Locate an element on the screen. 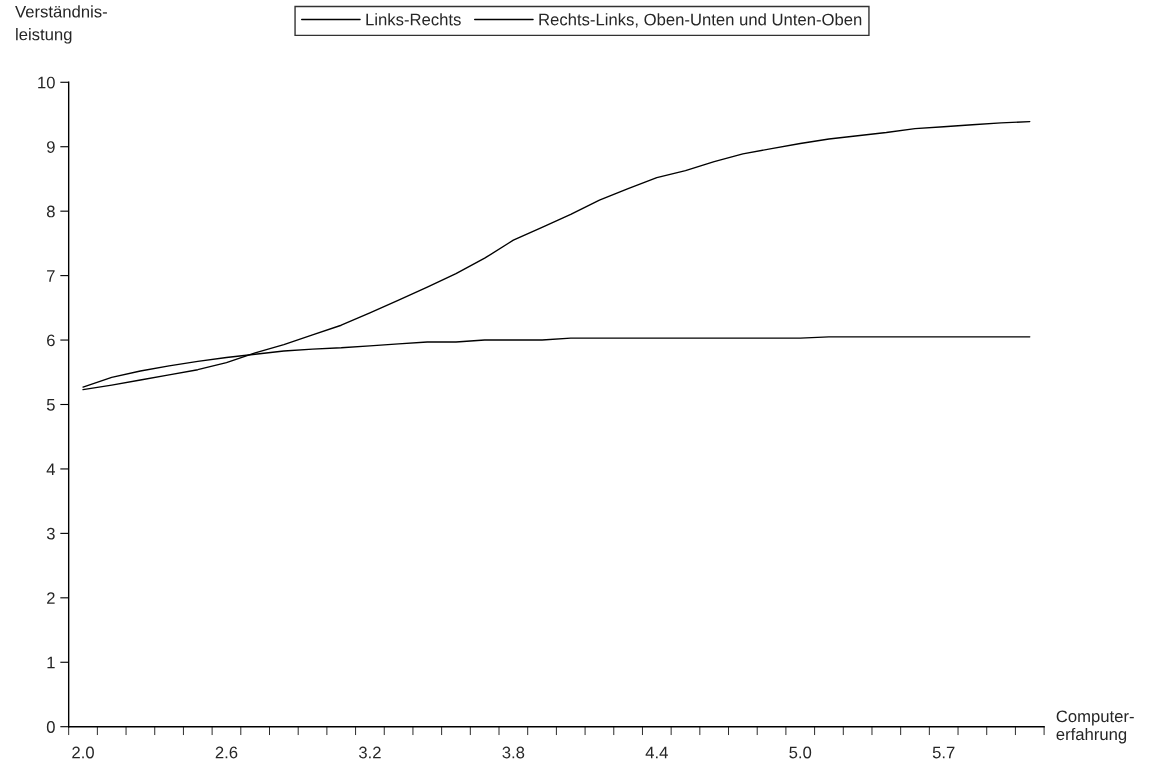  x-tick-label: 5.7 is located at coordinates (943, 752).